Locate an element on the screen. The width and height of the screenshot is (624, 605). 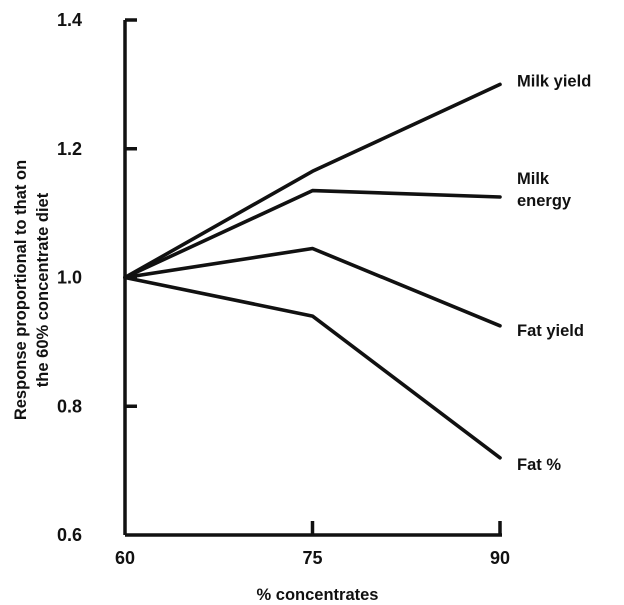
y-tick-label: 1.0 is located at coordinates (69, 278).